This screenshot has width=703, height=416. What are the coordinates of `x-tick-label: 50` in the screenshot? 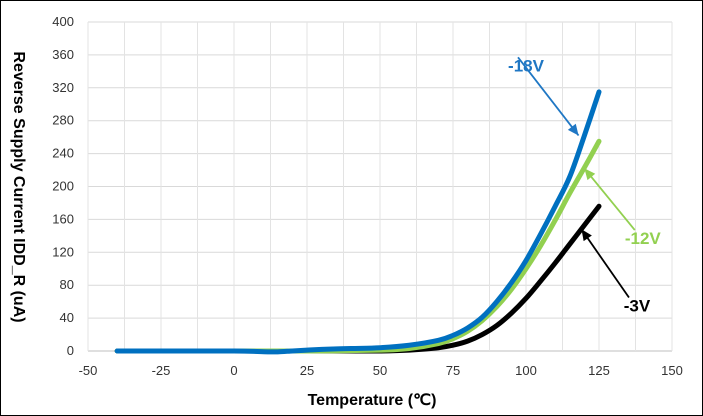 It's located at (380, 370).